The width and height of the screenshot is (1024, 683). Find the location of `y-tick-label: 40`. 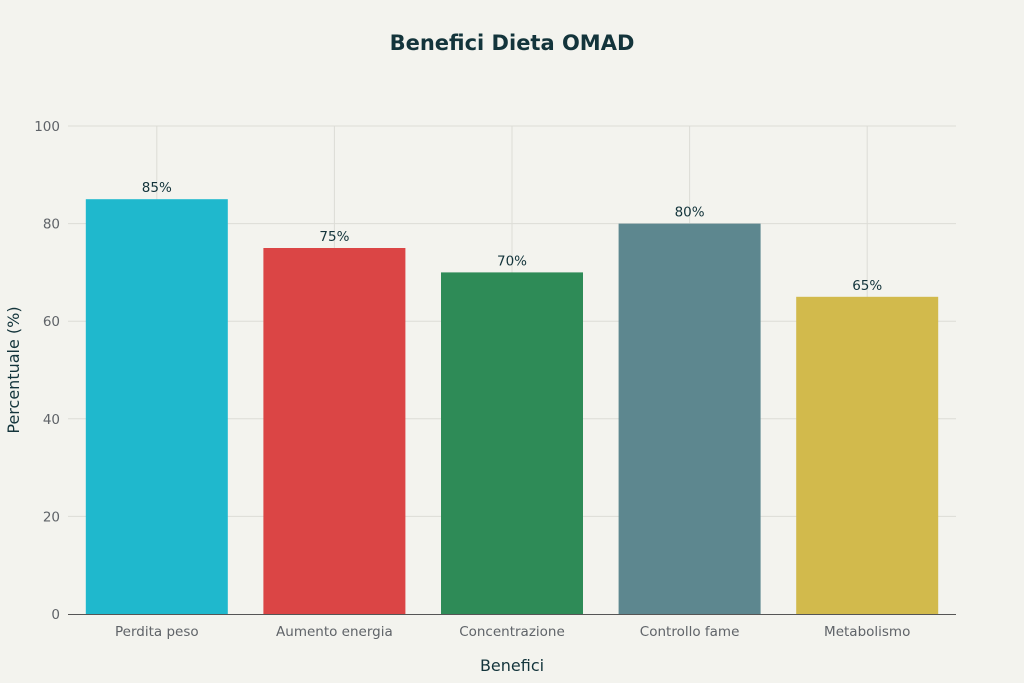

y-tick-label: 40 is located at coordinates (51, 420).